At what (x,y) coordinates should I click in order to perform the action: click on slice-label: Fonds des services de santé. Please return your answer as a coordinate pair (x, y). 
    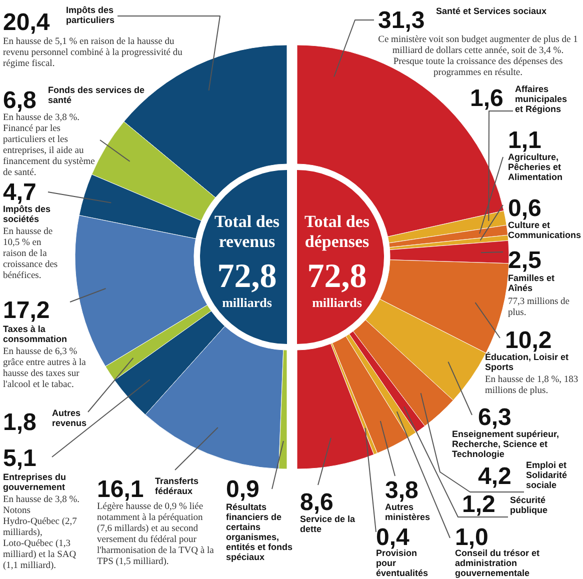
    Looking at the image, I should click on (96, 95).